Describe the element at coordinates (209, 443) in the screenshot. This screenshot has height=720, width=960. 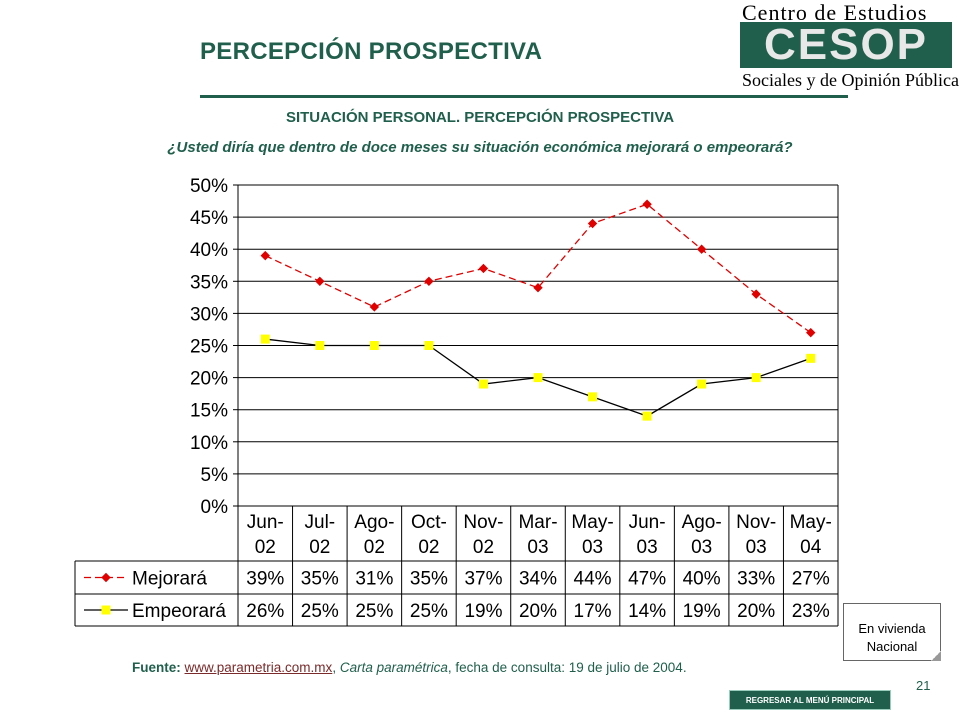
I see `y-tick-label: 10%` at that location.